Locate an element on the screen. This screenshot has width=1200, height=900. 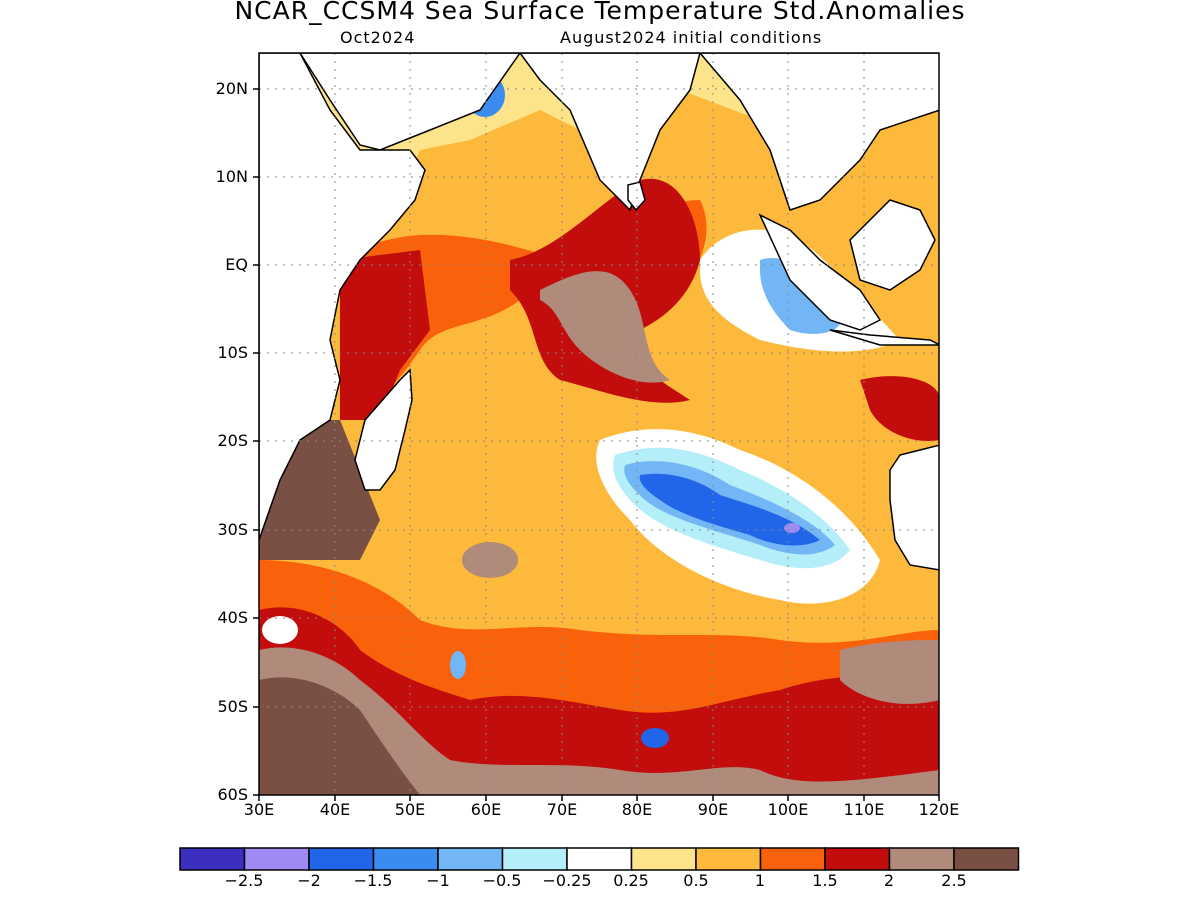
colorbar-label: −0.5 is located at coordinates (502, 880).